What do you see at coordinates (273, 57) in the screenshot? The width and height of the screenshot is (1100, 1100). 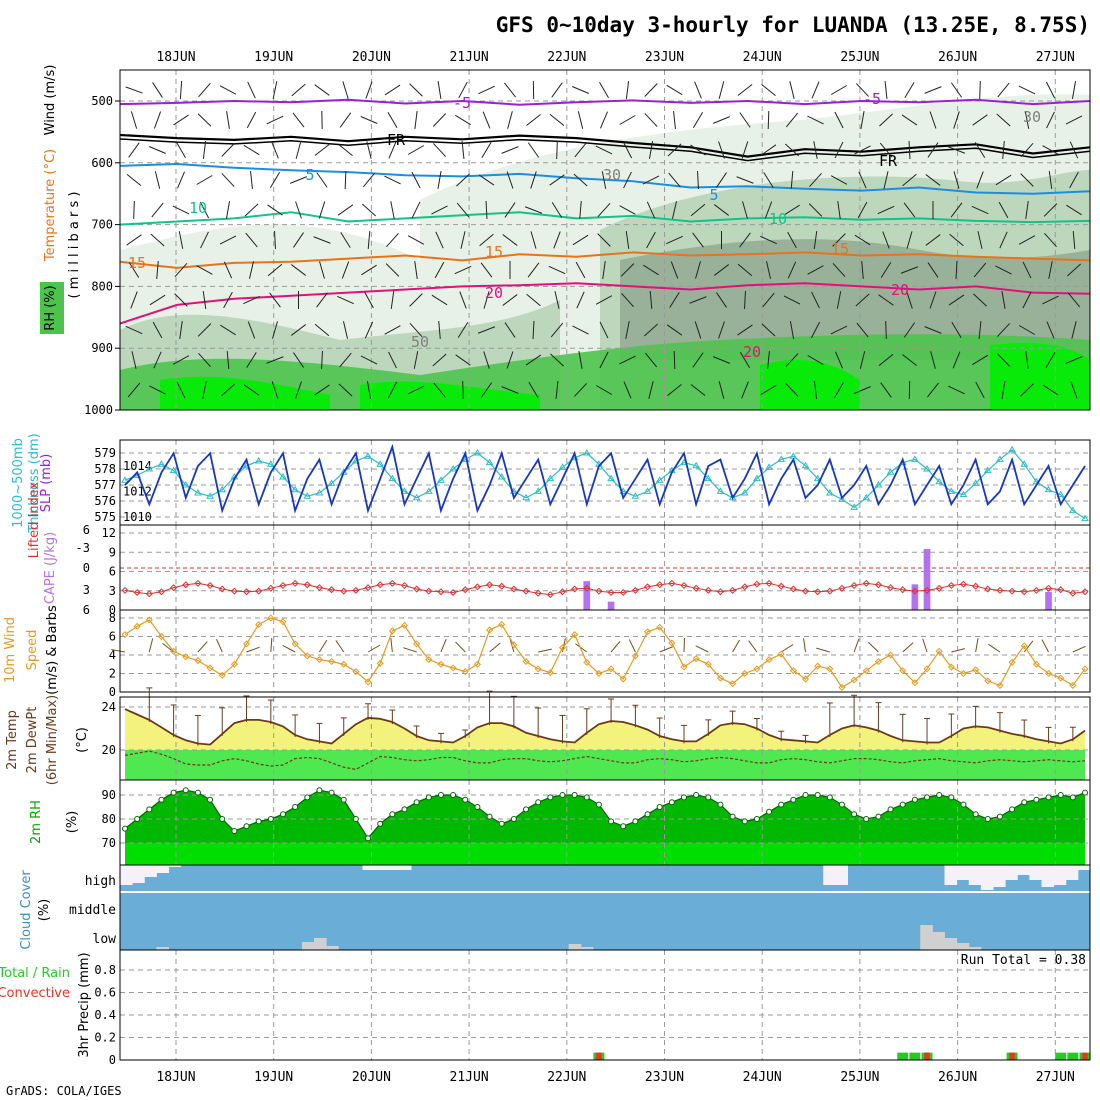 I see `date-label-top: 19JUN` at bounding box center [273, 57].